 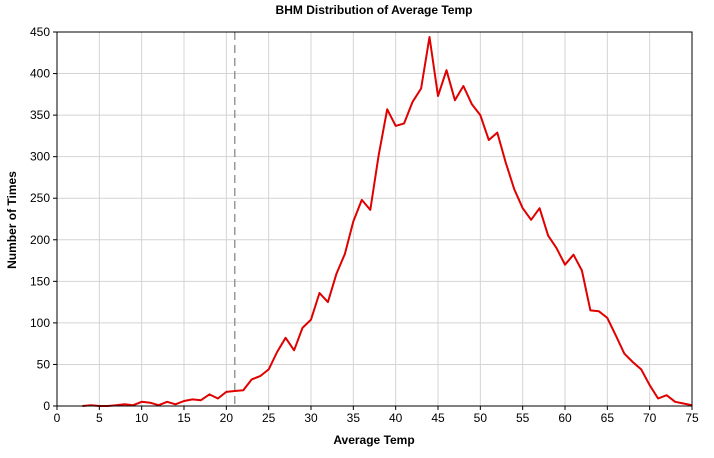 I want to click on x-tick-label: 40, so click(x=396, y=418).